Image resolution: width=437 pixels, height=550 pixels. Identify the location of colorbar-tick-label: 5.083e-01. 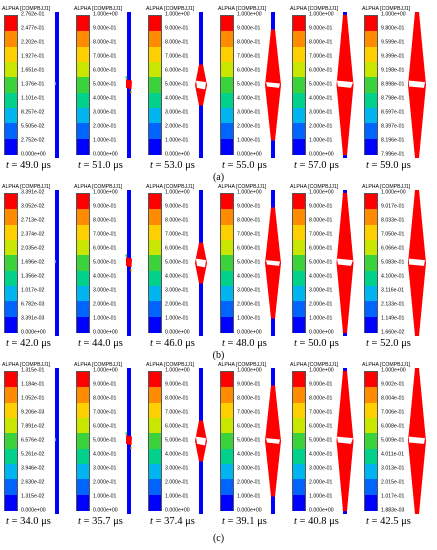
(393, 262).